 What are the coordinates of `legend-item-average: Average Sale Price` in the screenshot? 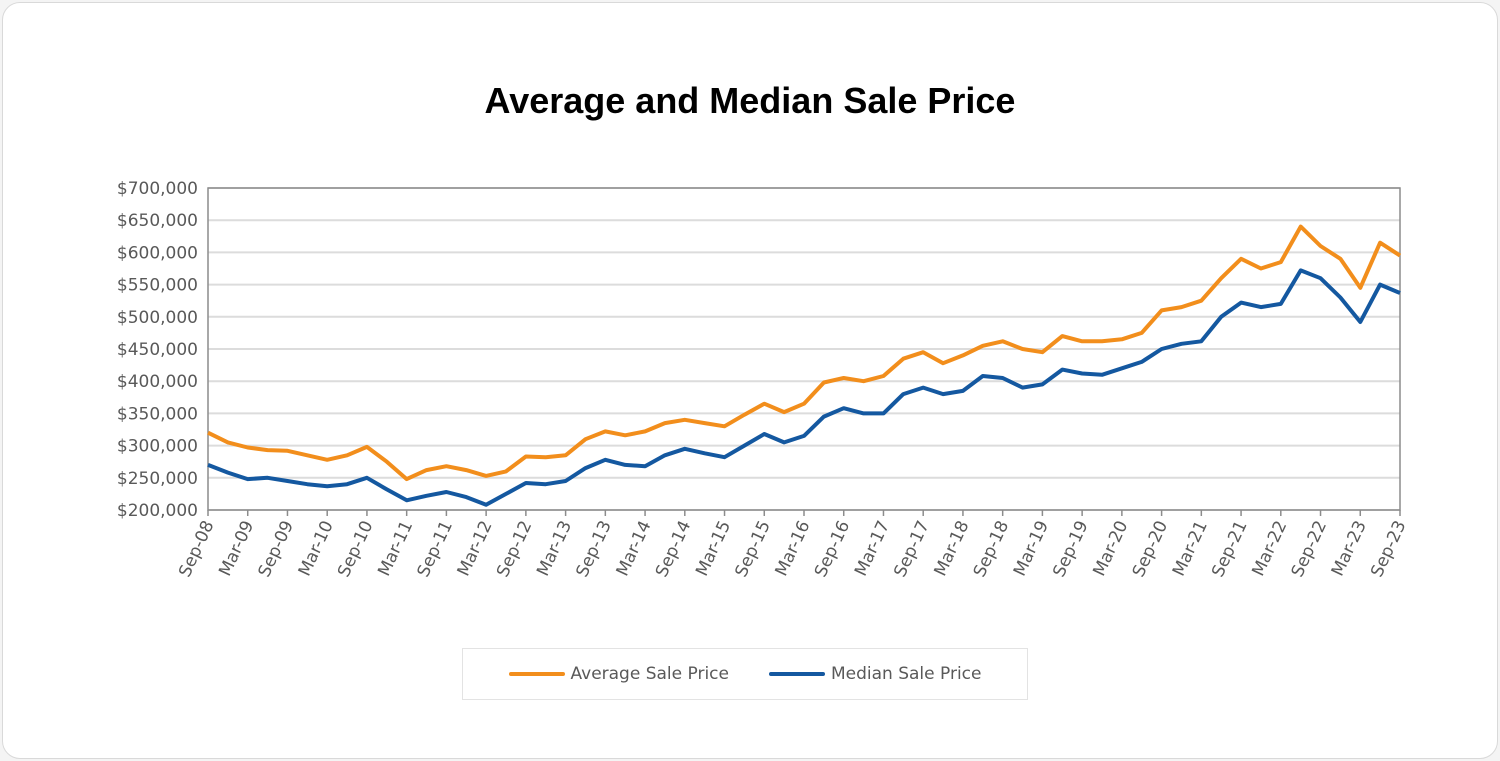 It's located at (618, 674).